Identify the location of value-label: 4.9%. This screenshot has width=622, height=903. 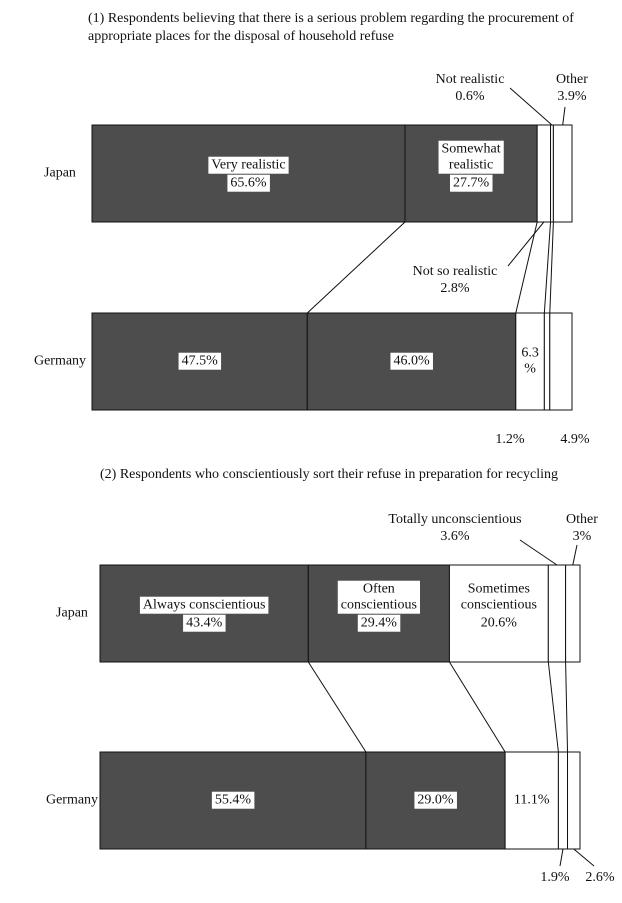
(575, 439).